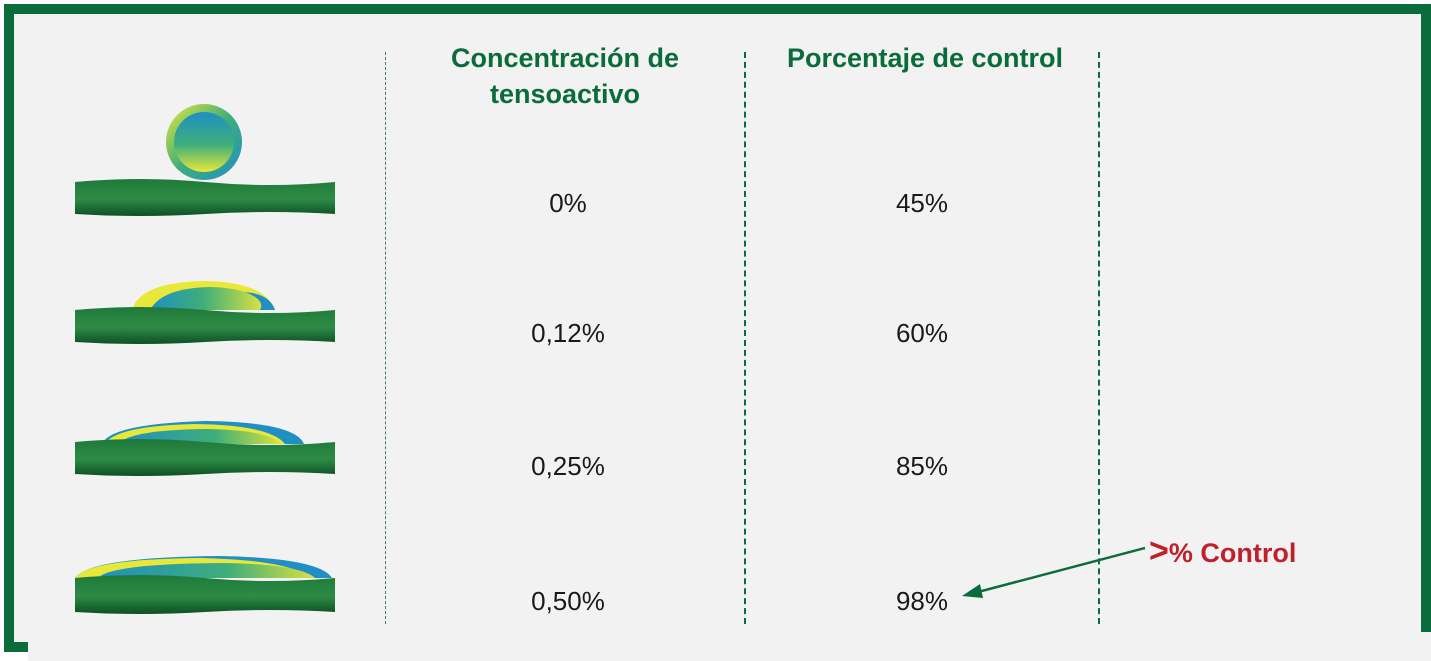  I want to click on page-margin, so click(729, 646).